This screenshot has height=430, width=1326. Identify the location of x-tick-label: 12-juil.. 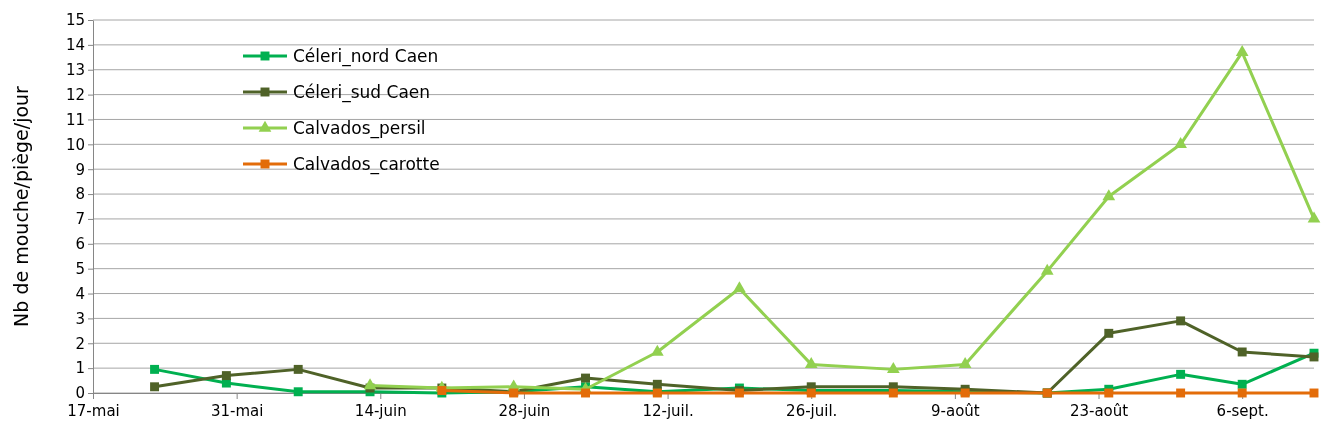
(668, 410).